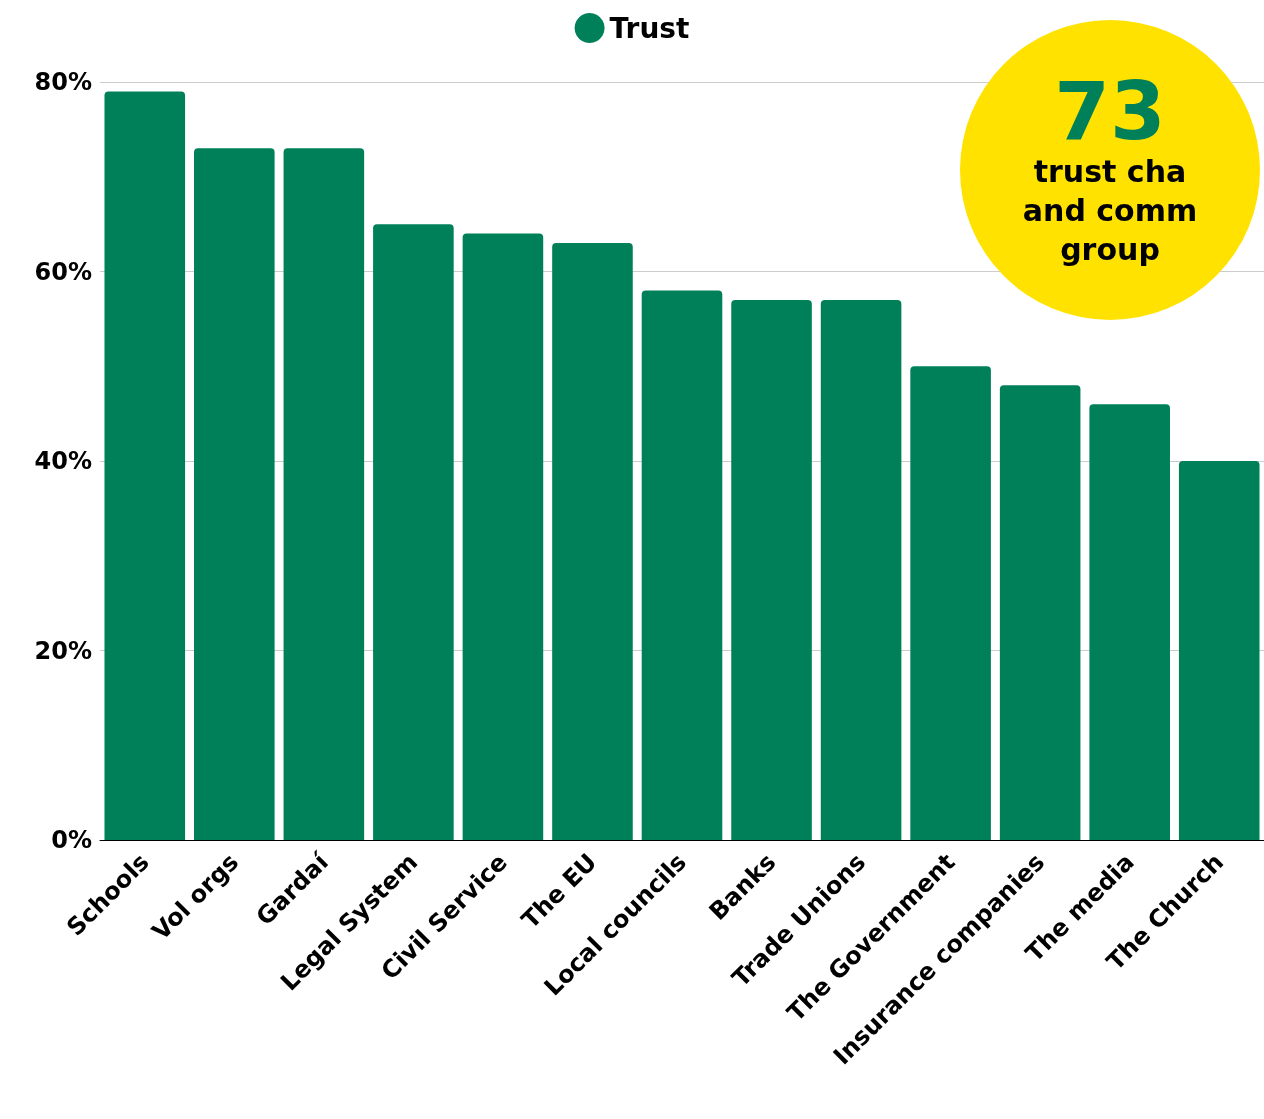  I want to click on legend-label: Trust, so click(649, 28).